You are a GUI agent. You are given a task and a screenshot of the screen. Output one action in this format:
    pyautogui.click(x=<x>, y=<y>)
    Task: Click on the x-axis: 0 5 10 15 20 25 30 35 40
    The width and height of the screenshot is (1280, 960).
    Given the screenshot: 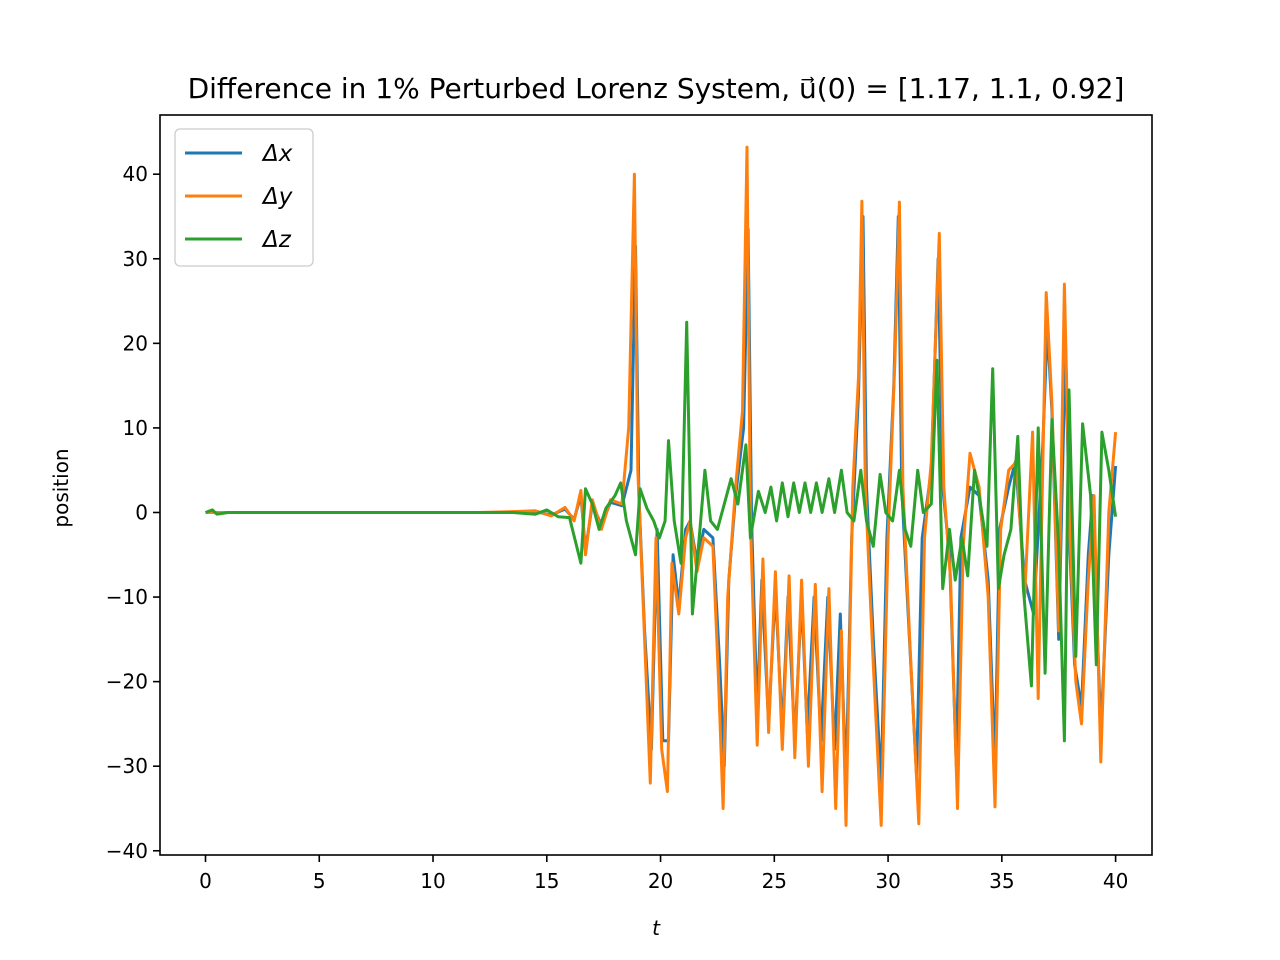 What is the action you would take?
    pyautogui.click(x=663, y=874)
    